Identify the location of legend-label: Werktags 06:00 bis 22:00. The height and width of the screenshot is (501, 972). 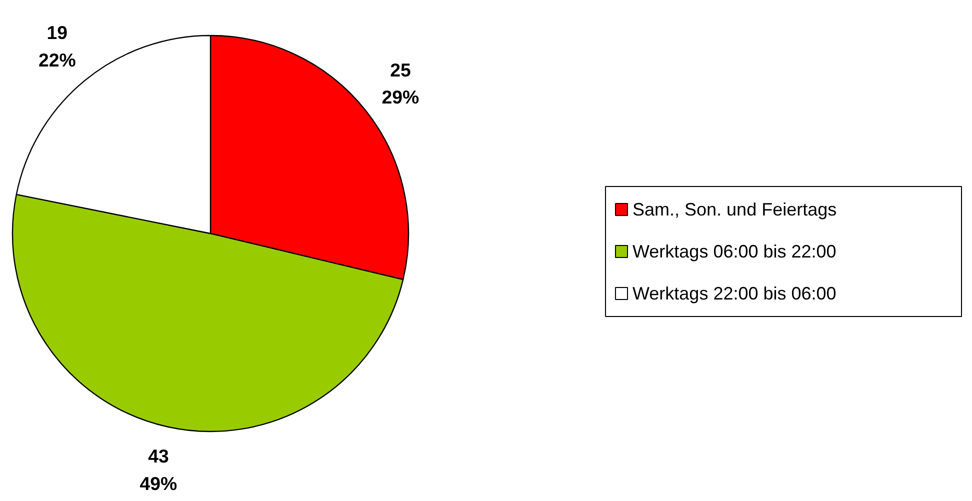
(734, 252).